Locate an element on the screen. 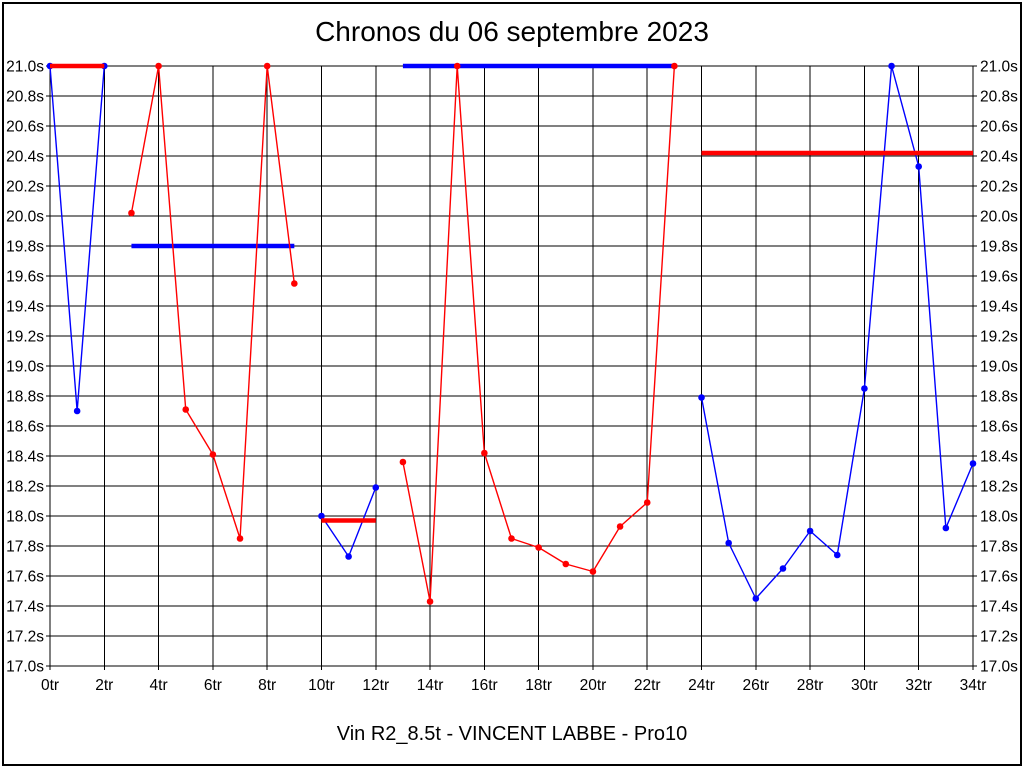 This screenshot has width=1024, height=768. y-tick-label-right: 19.8s is located at coordinates (999, 247).